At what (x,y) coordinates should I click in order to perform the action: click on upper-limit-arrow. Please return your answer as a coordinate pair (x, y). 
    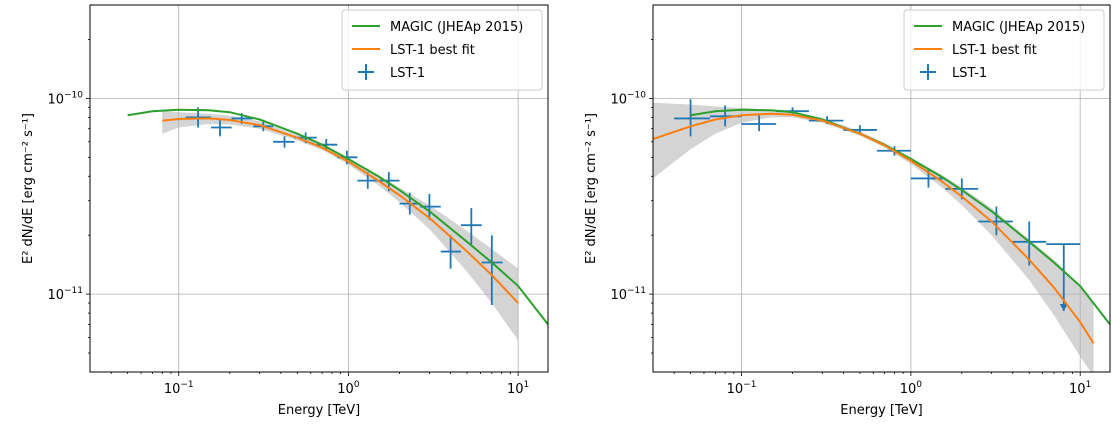
    Looking at the image, I should click on (1063, 307).